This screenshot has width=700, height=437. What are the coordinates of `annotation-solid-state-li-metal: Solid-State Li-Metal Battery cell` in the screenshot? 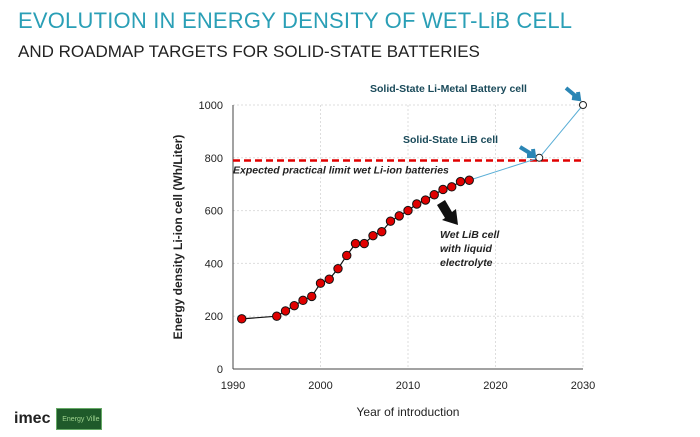 It's located at (448, 89).